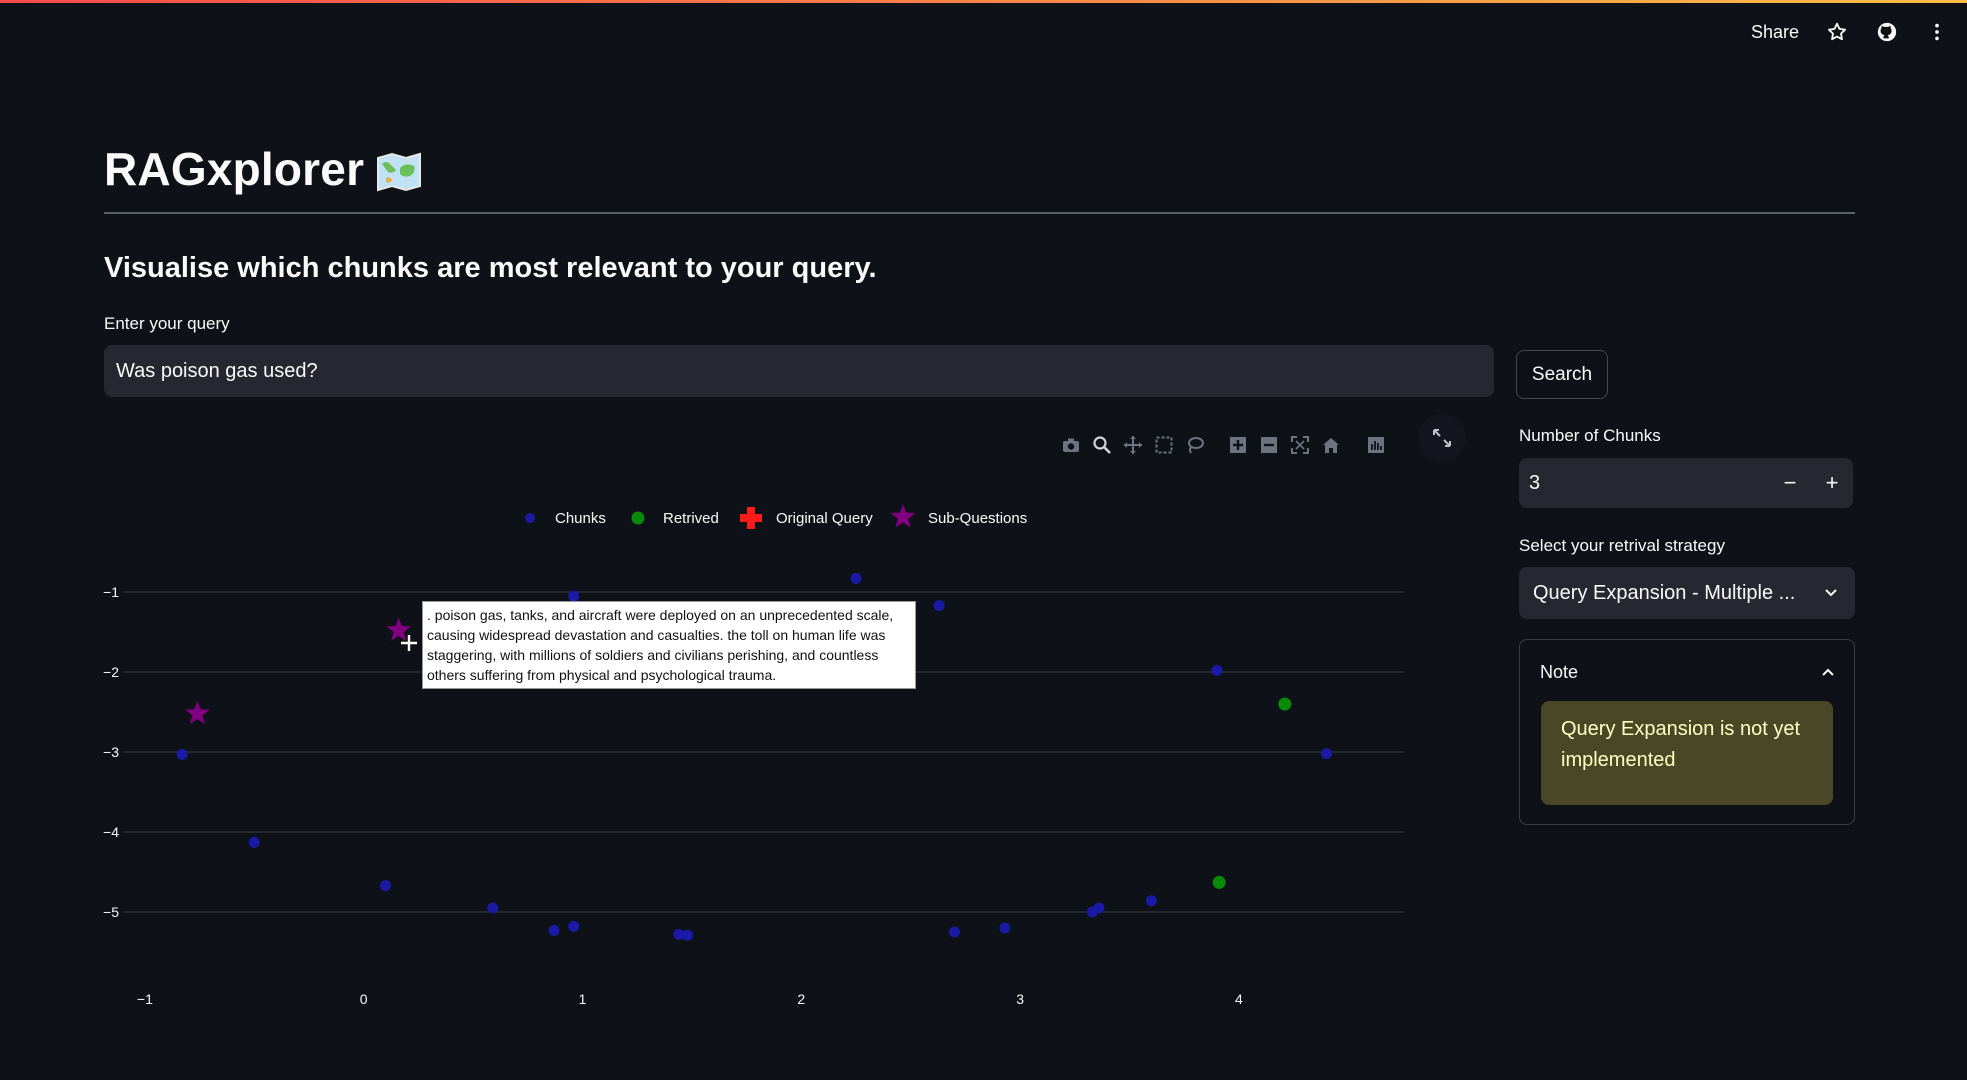 This screenshot has height=1080, width=1967. Describe the element at coordinates (1832, 482) in the screenshot. I see `increment-button: +` at that location.